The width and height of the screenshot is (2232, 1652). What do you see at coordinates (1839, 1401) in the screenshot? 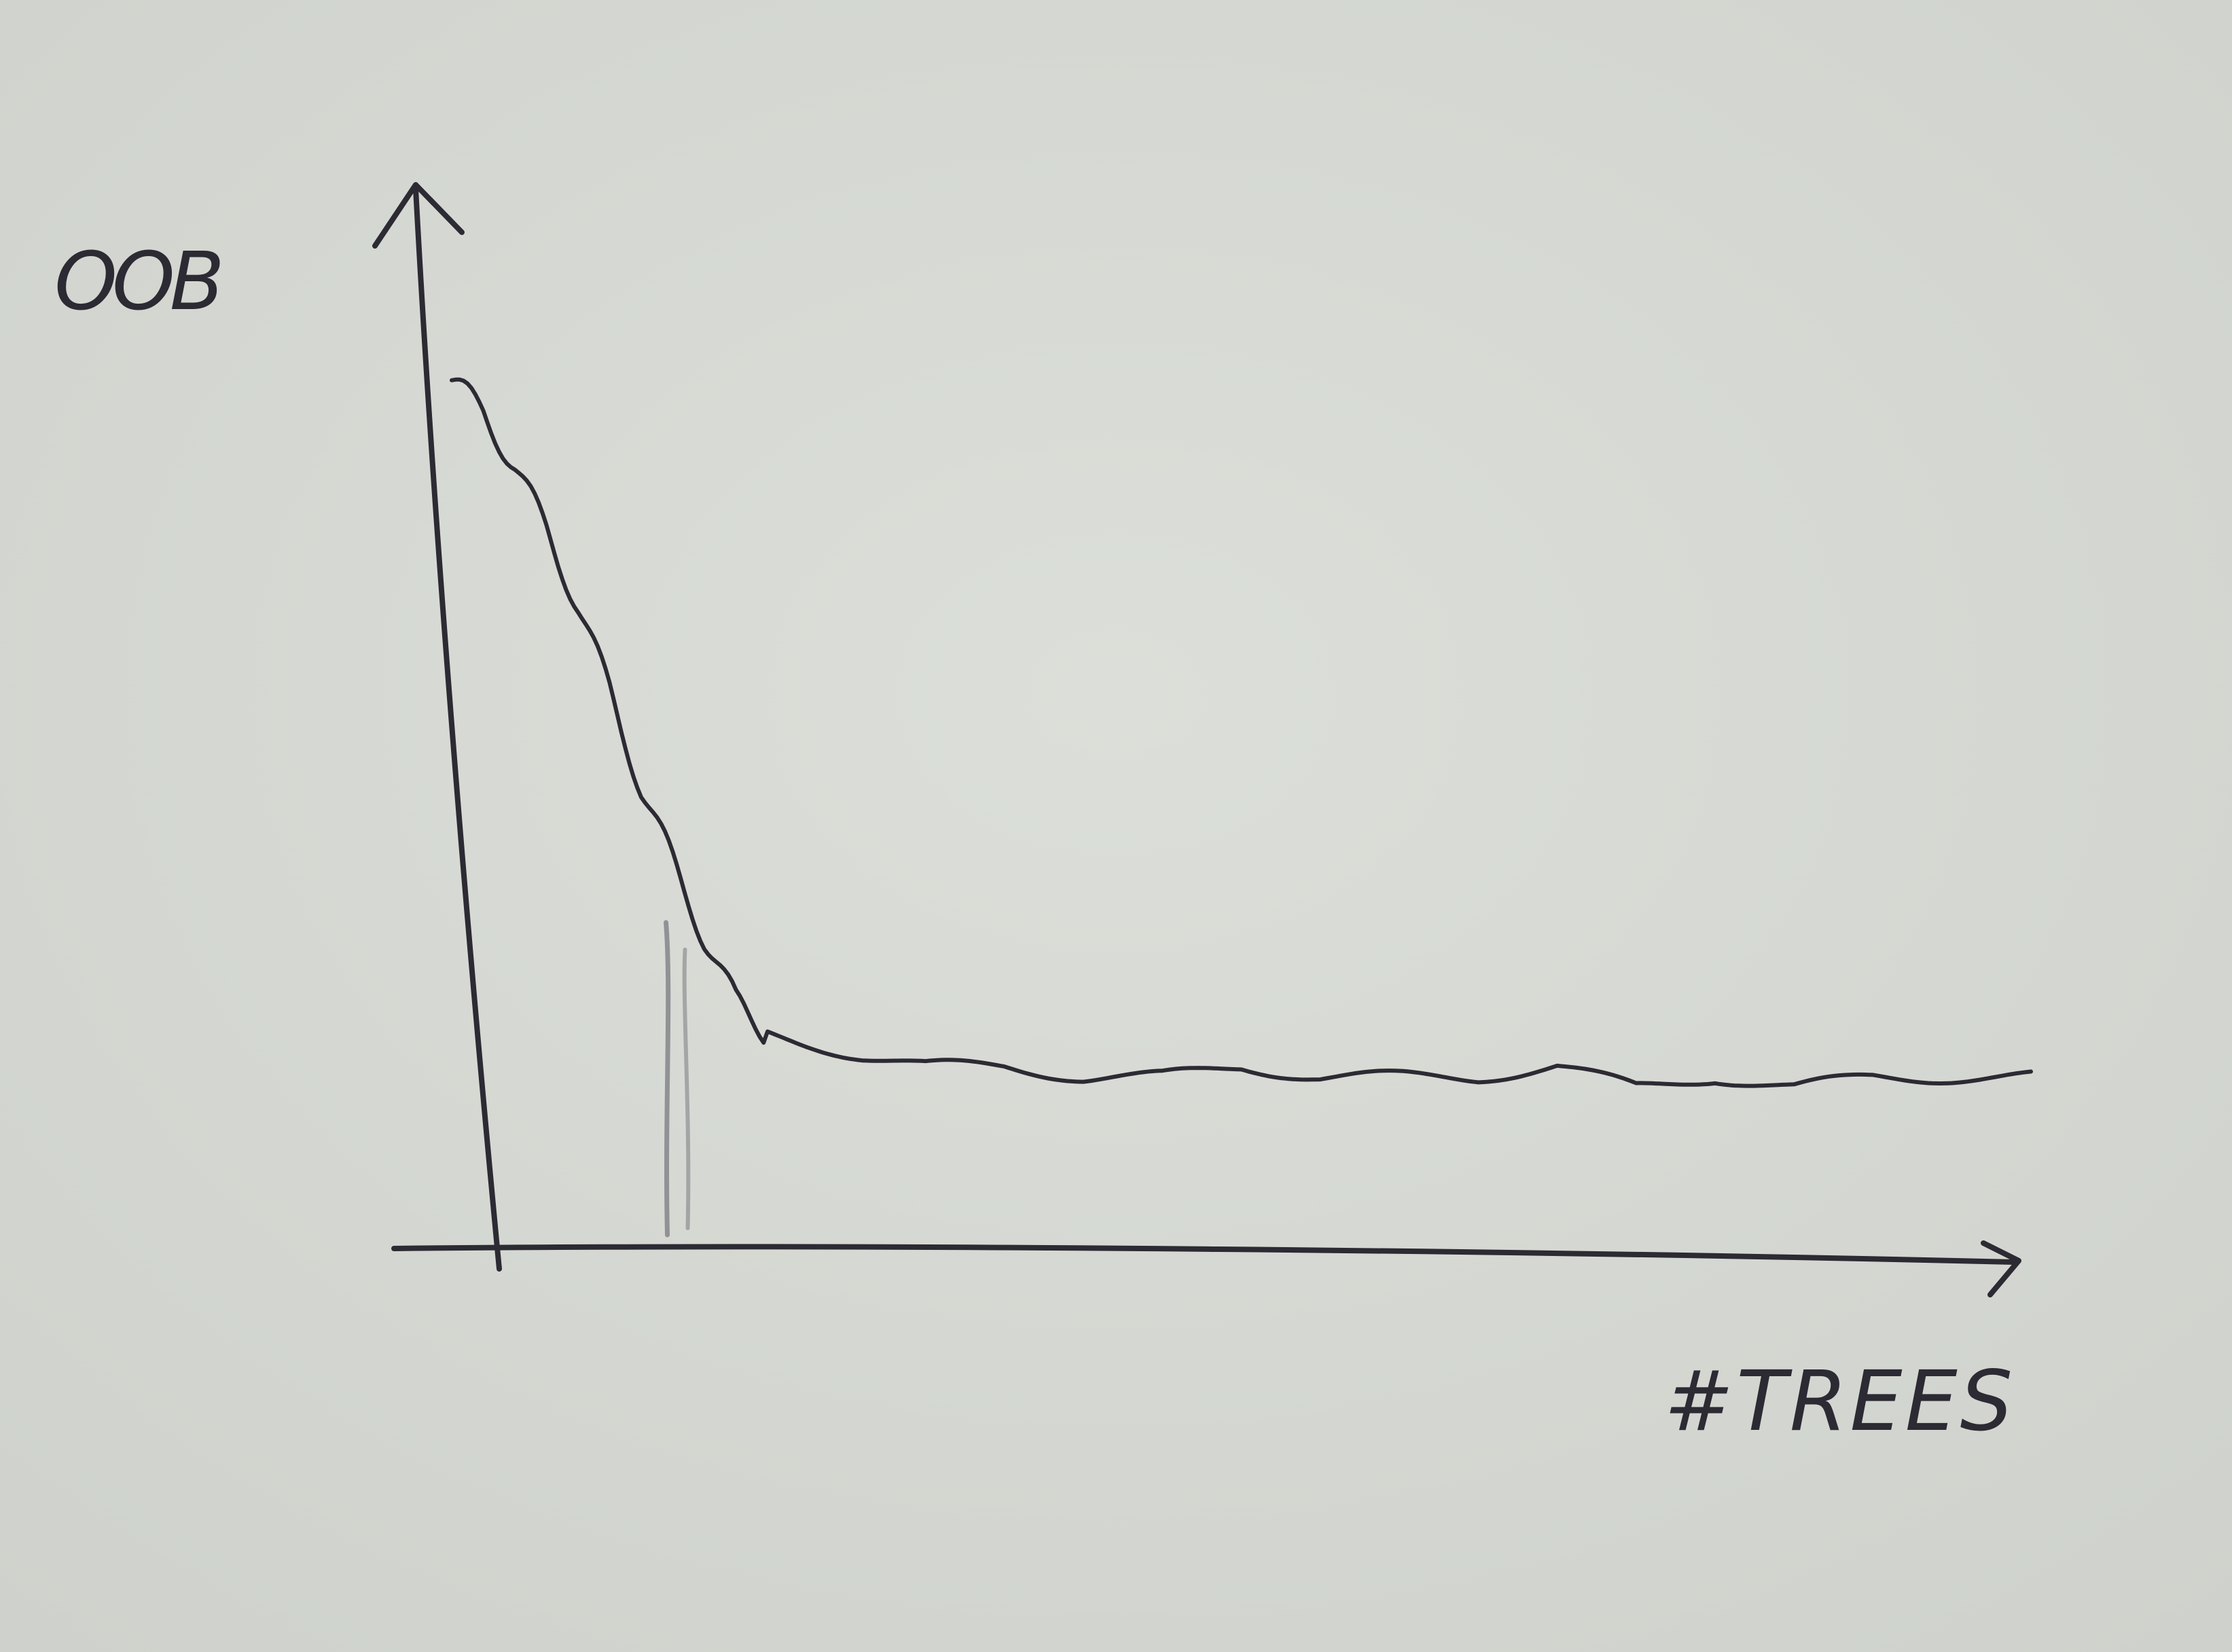
I see `x-axis-label: #TREES` at bounding box center [1839, 1401].